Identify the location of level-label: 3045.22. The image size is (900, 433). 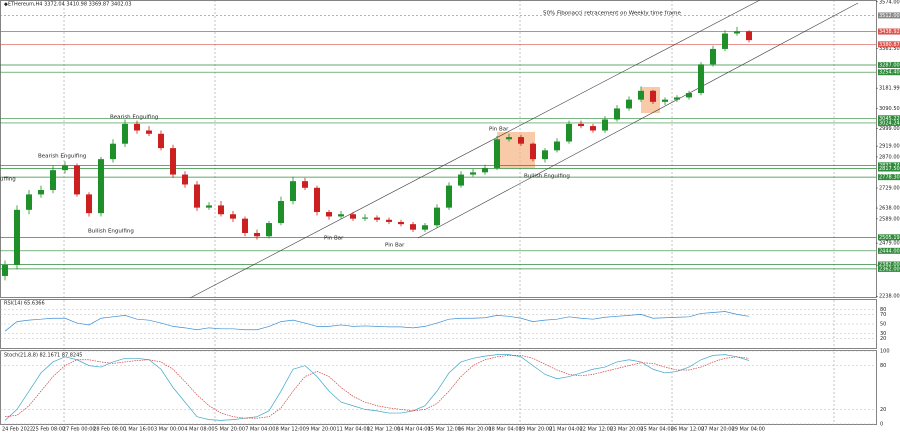
(889, 119).